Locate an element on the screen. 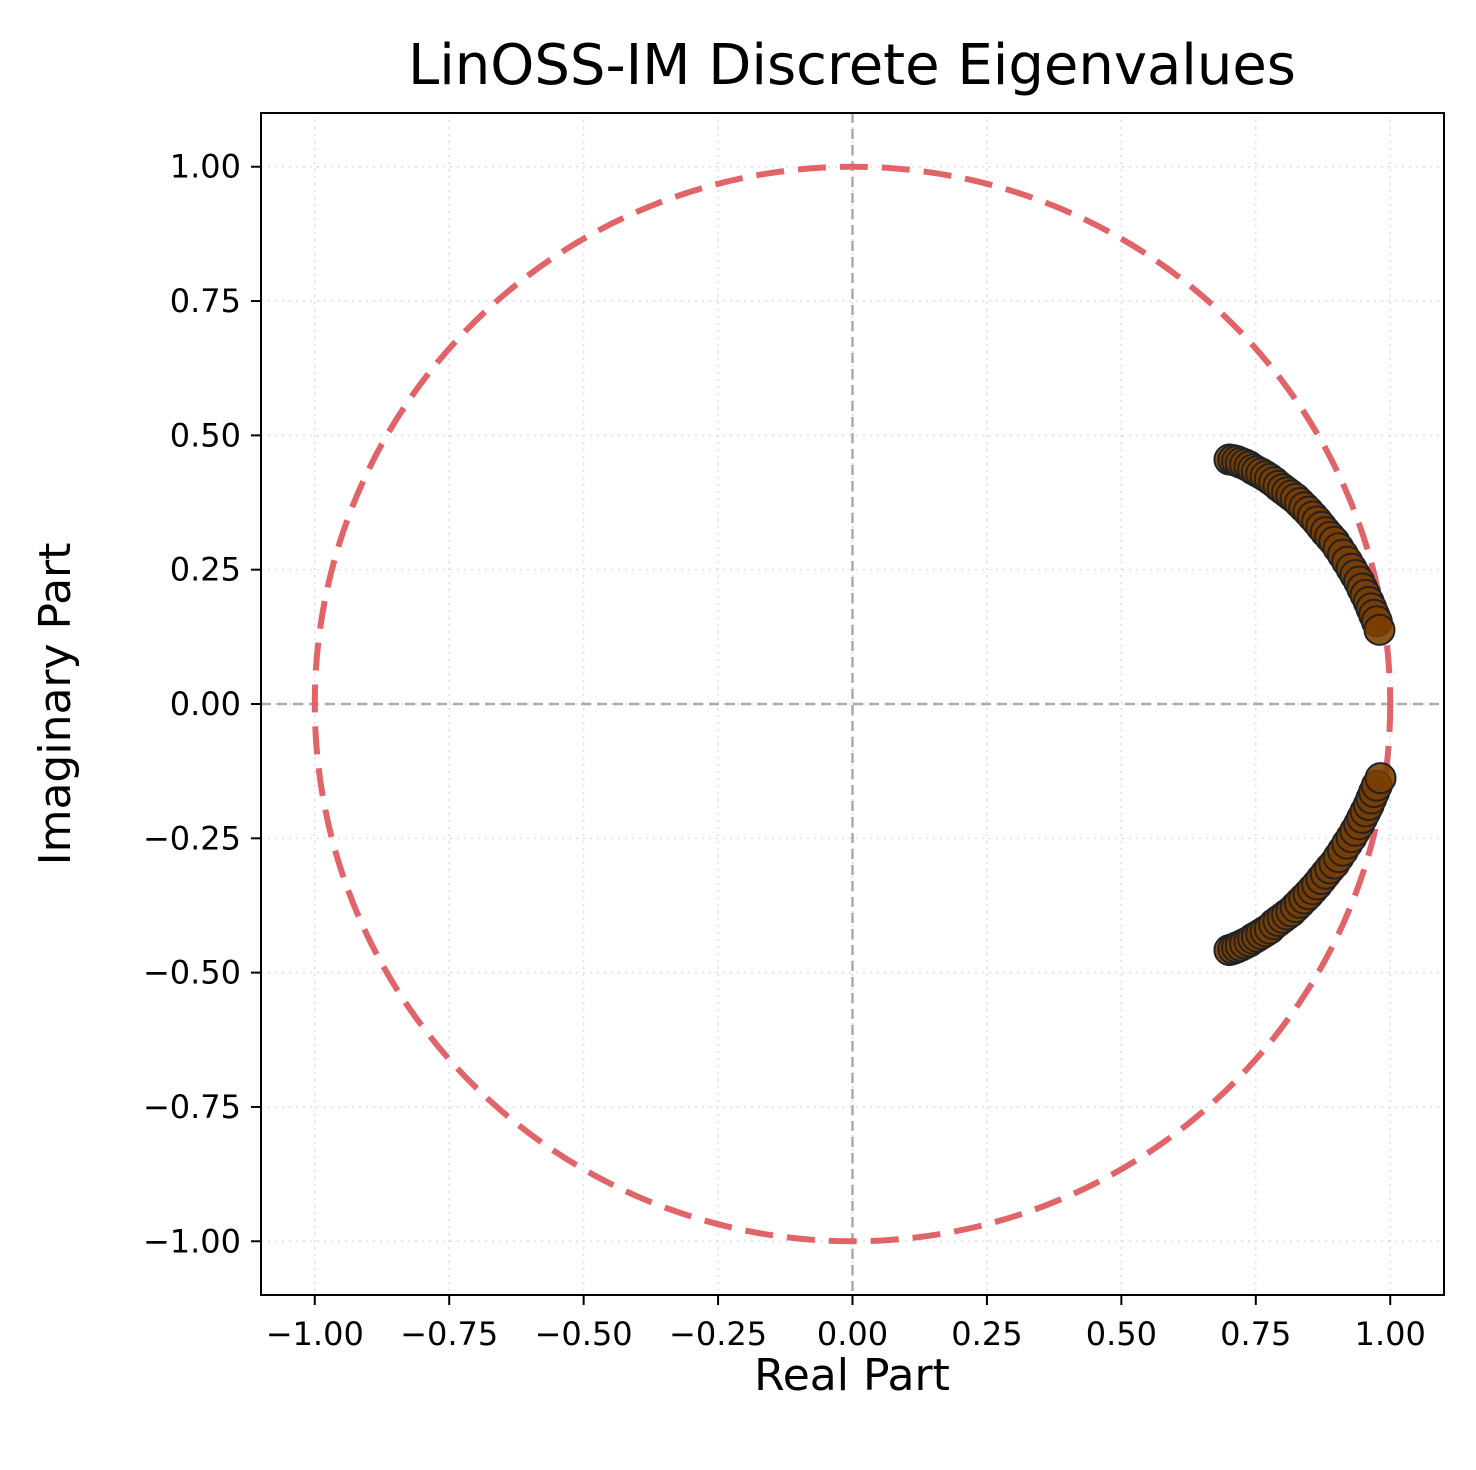 This screenshot has width=1476, height=1470. x-axis-label: Real Part is located at coordinates (852, 1375).